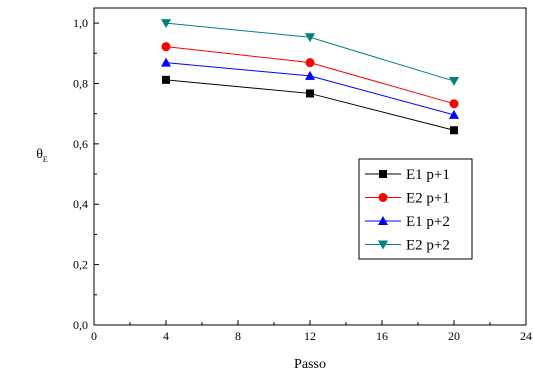 The width and height of the screenshot is (533, 377). Describe the element at coordinates (45, 159) in the screenshot. I see `y-axis-title-sub: E` at that location.